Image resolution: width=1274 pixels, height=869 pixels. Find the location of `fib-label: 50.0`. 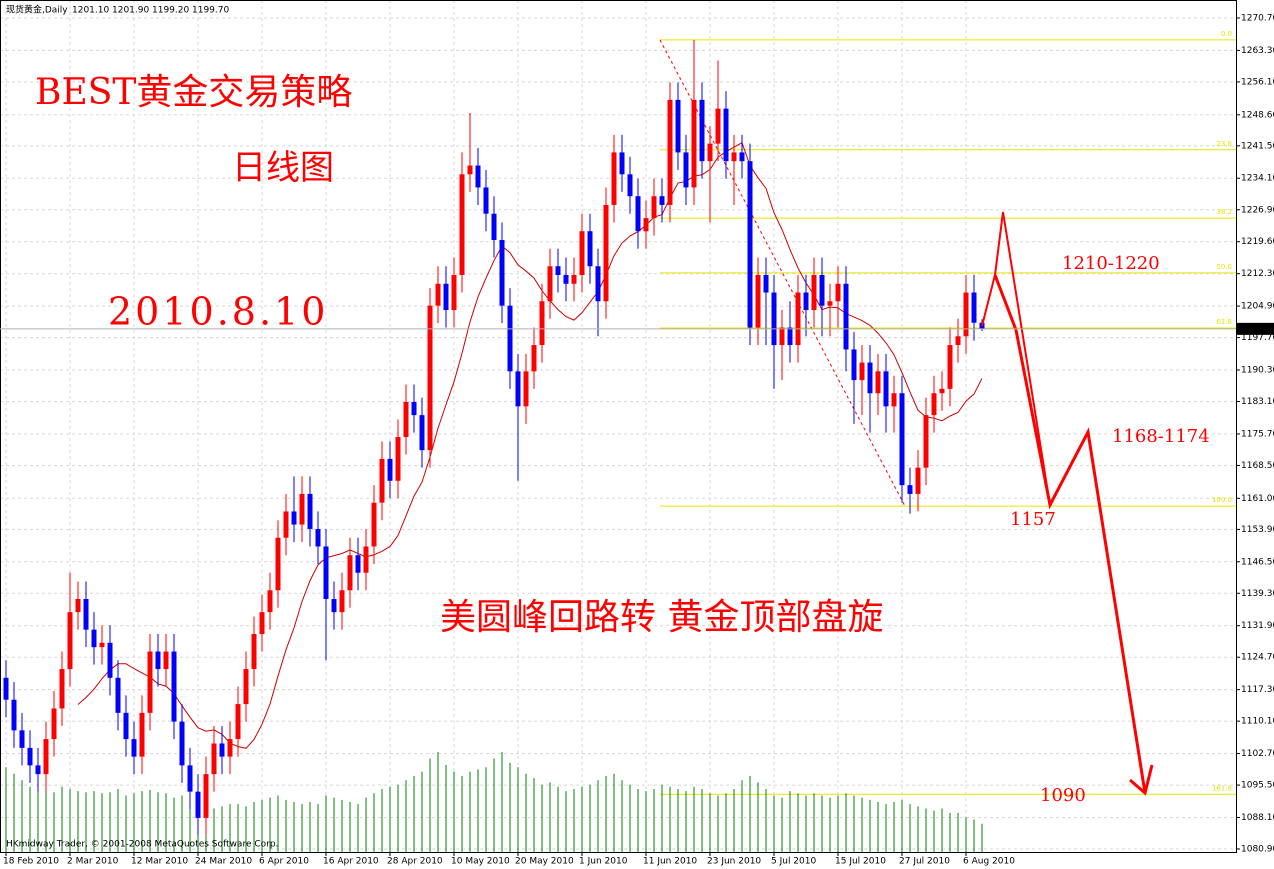

fib-label: 50.0 is located at coordinates (1224, 267).